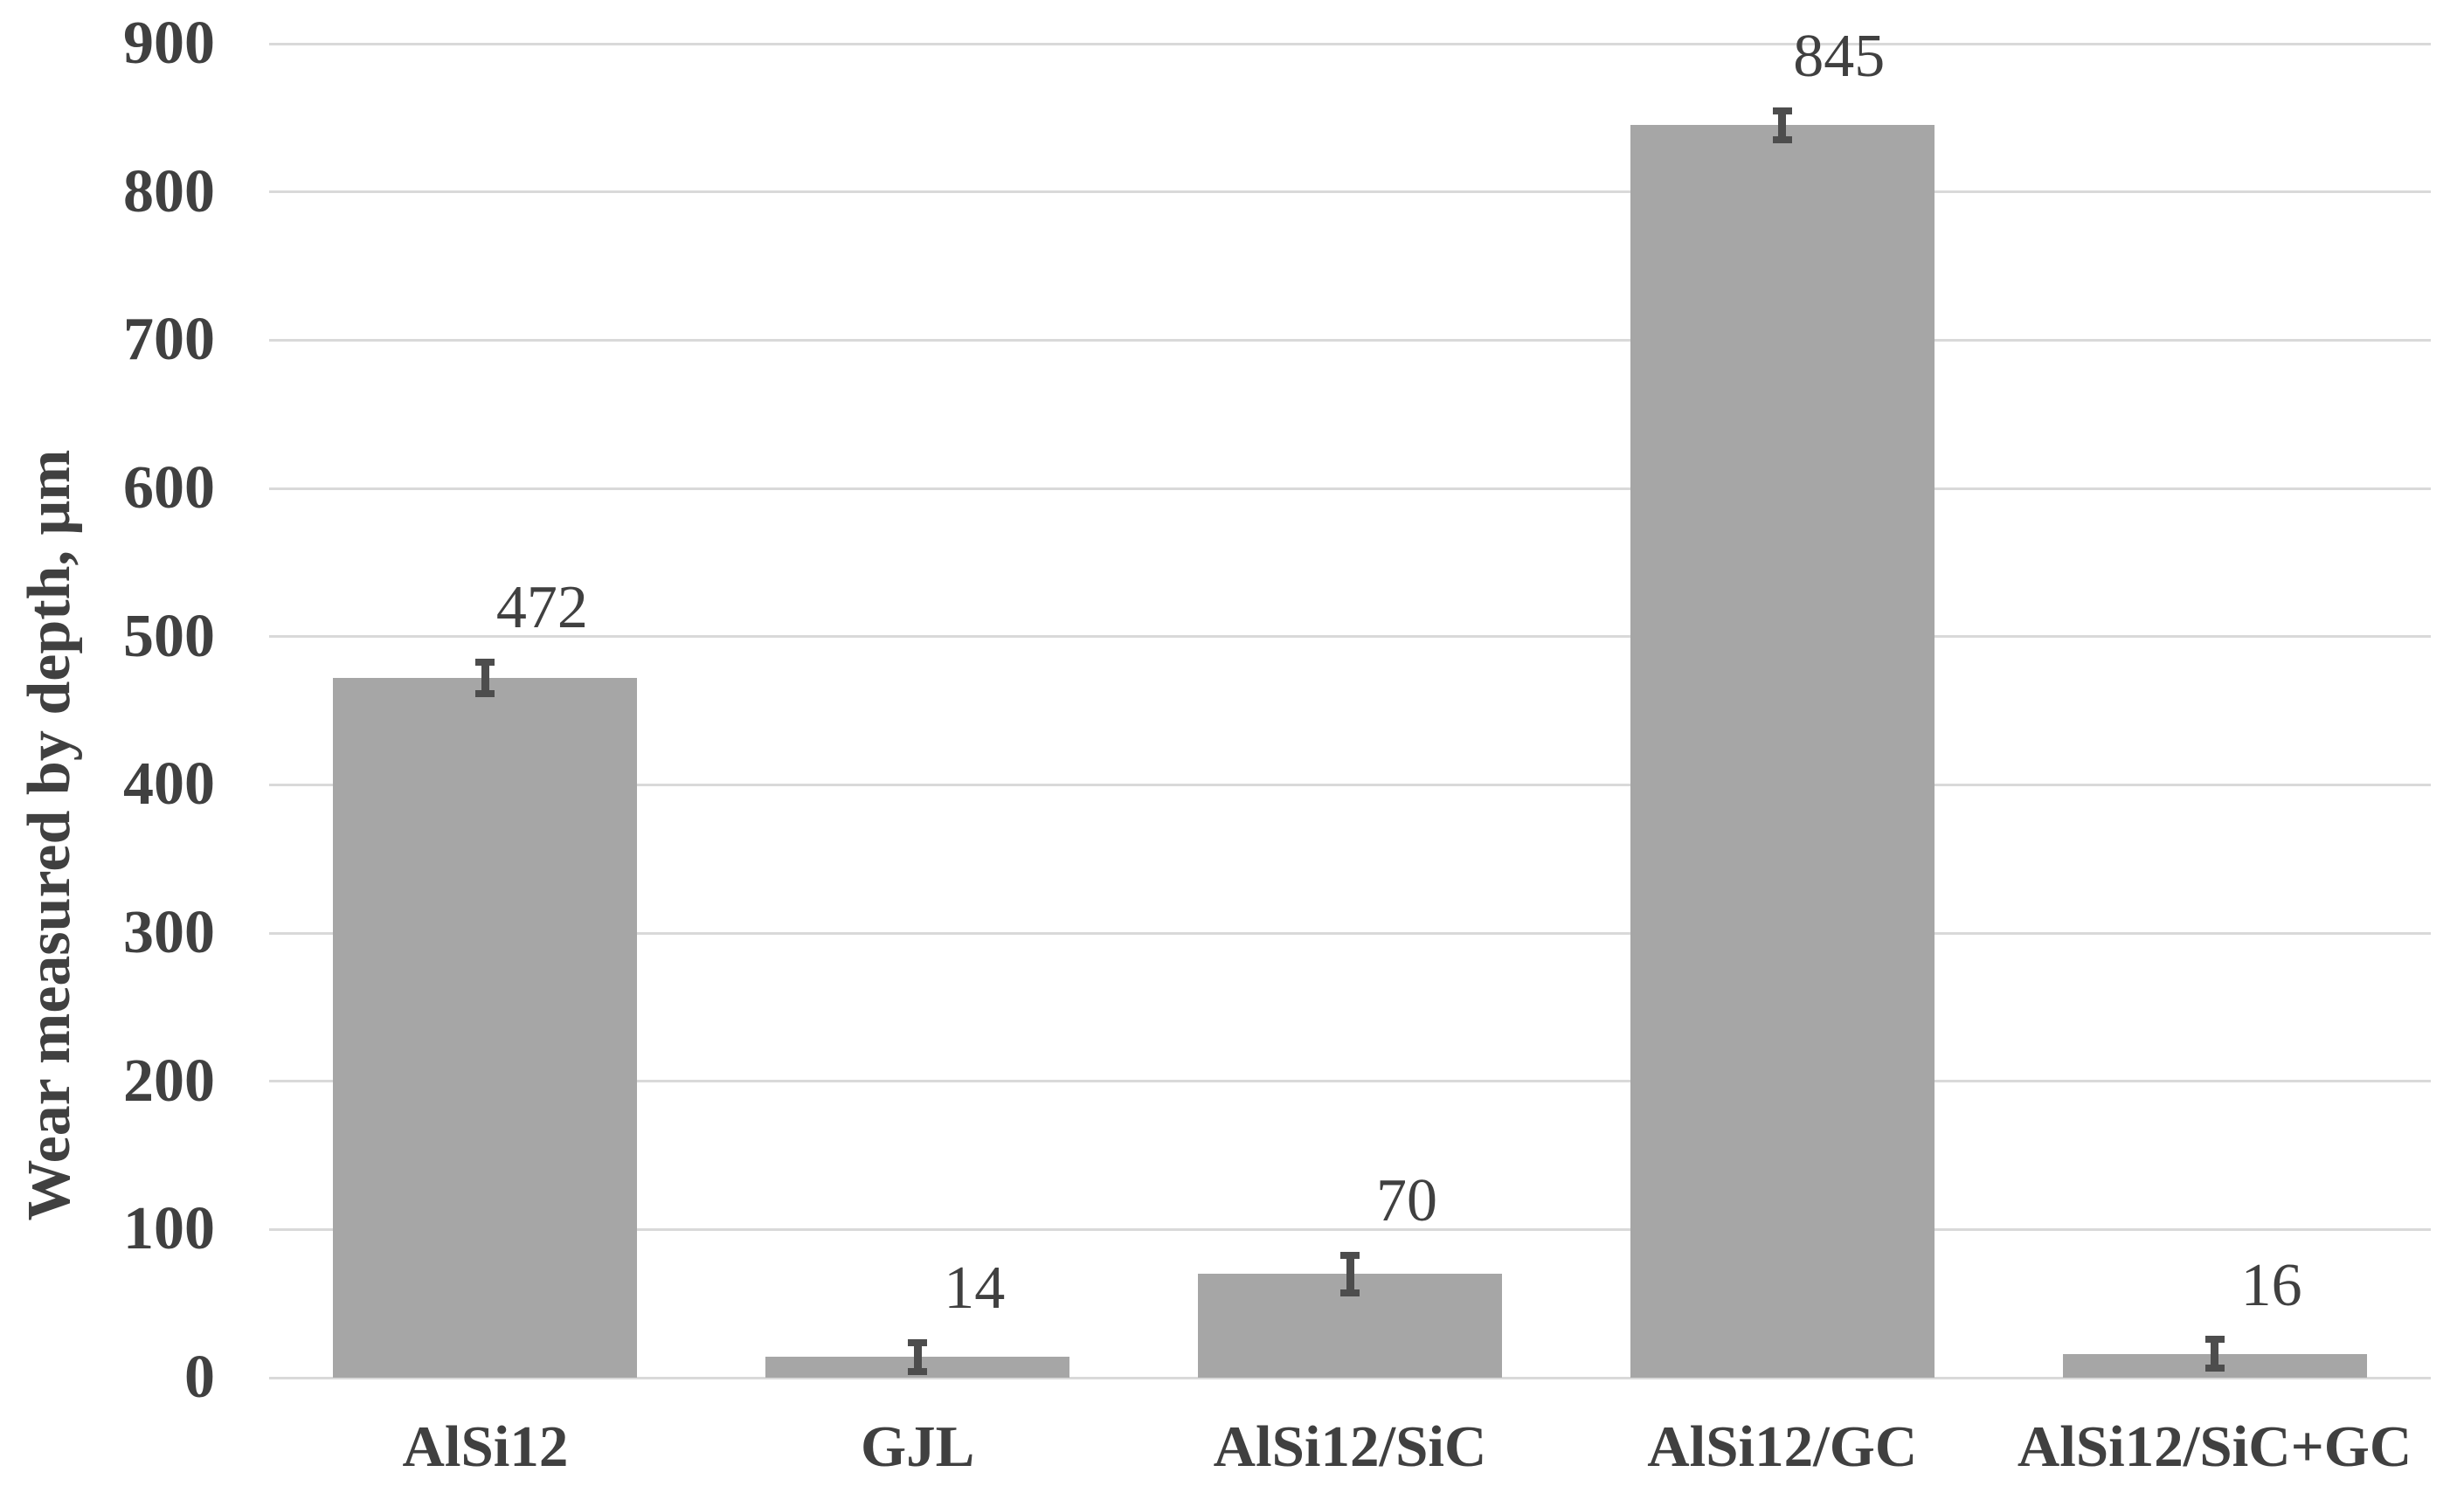 Image resolution: width=2464 pixels, height=1493 pixels. Describe the element at coordinates (169, 43) in the screenshot. I see `y-tick-label-900: 900` at that location.